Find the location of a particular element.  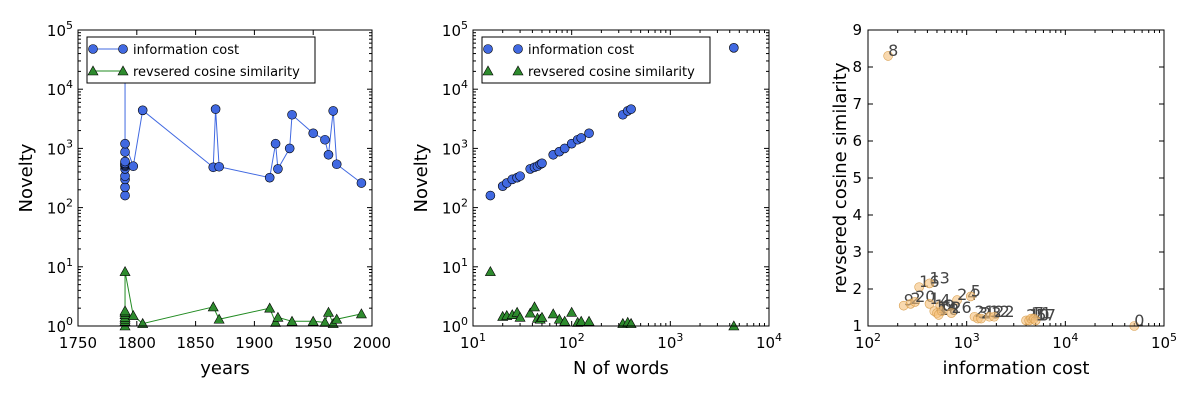

y-tick-label: 4 is located at coordinates (857, 215).